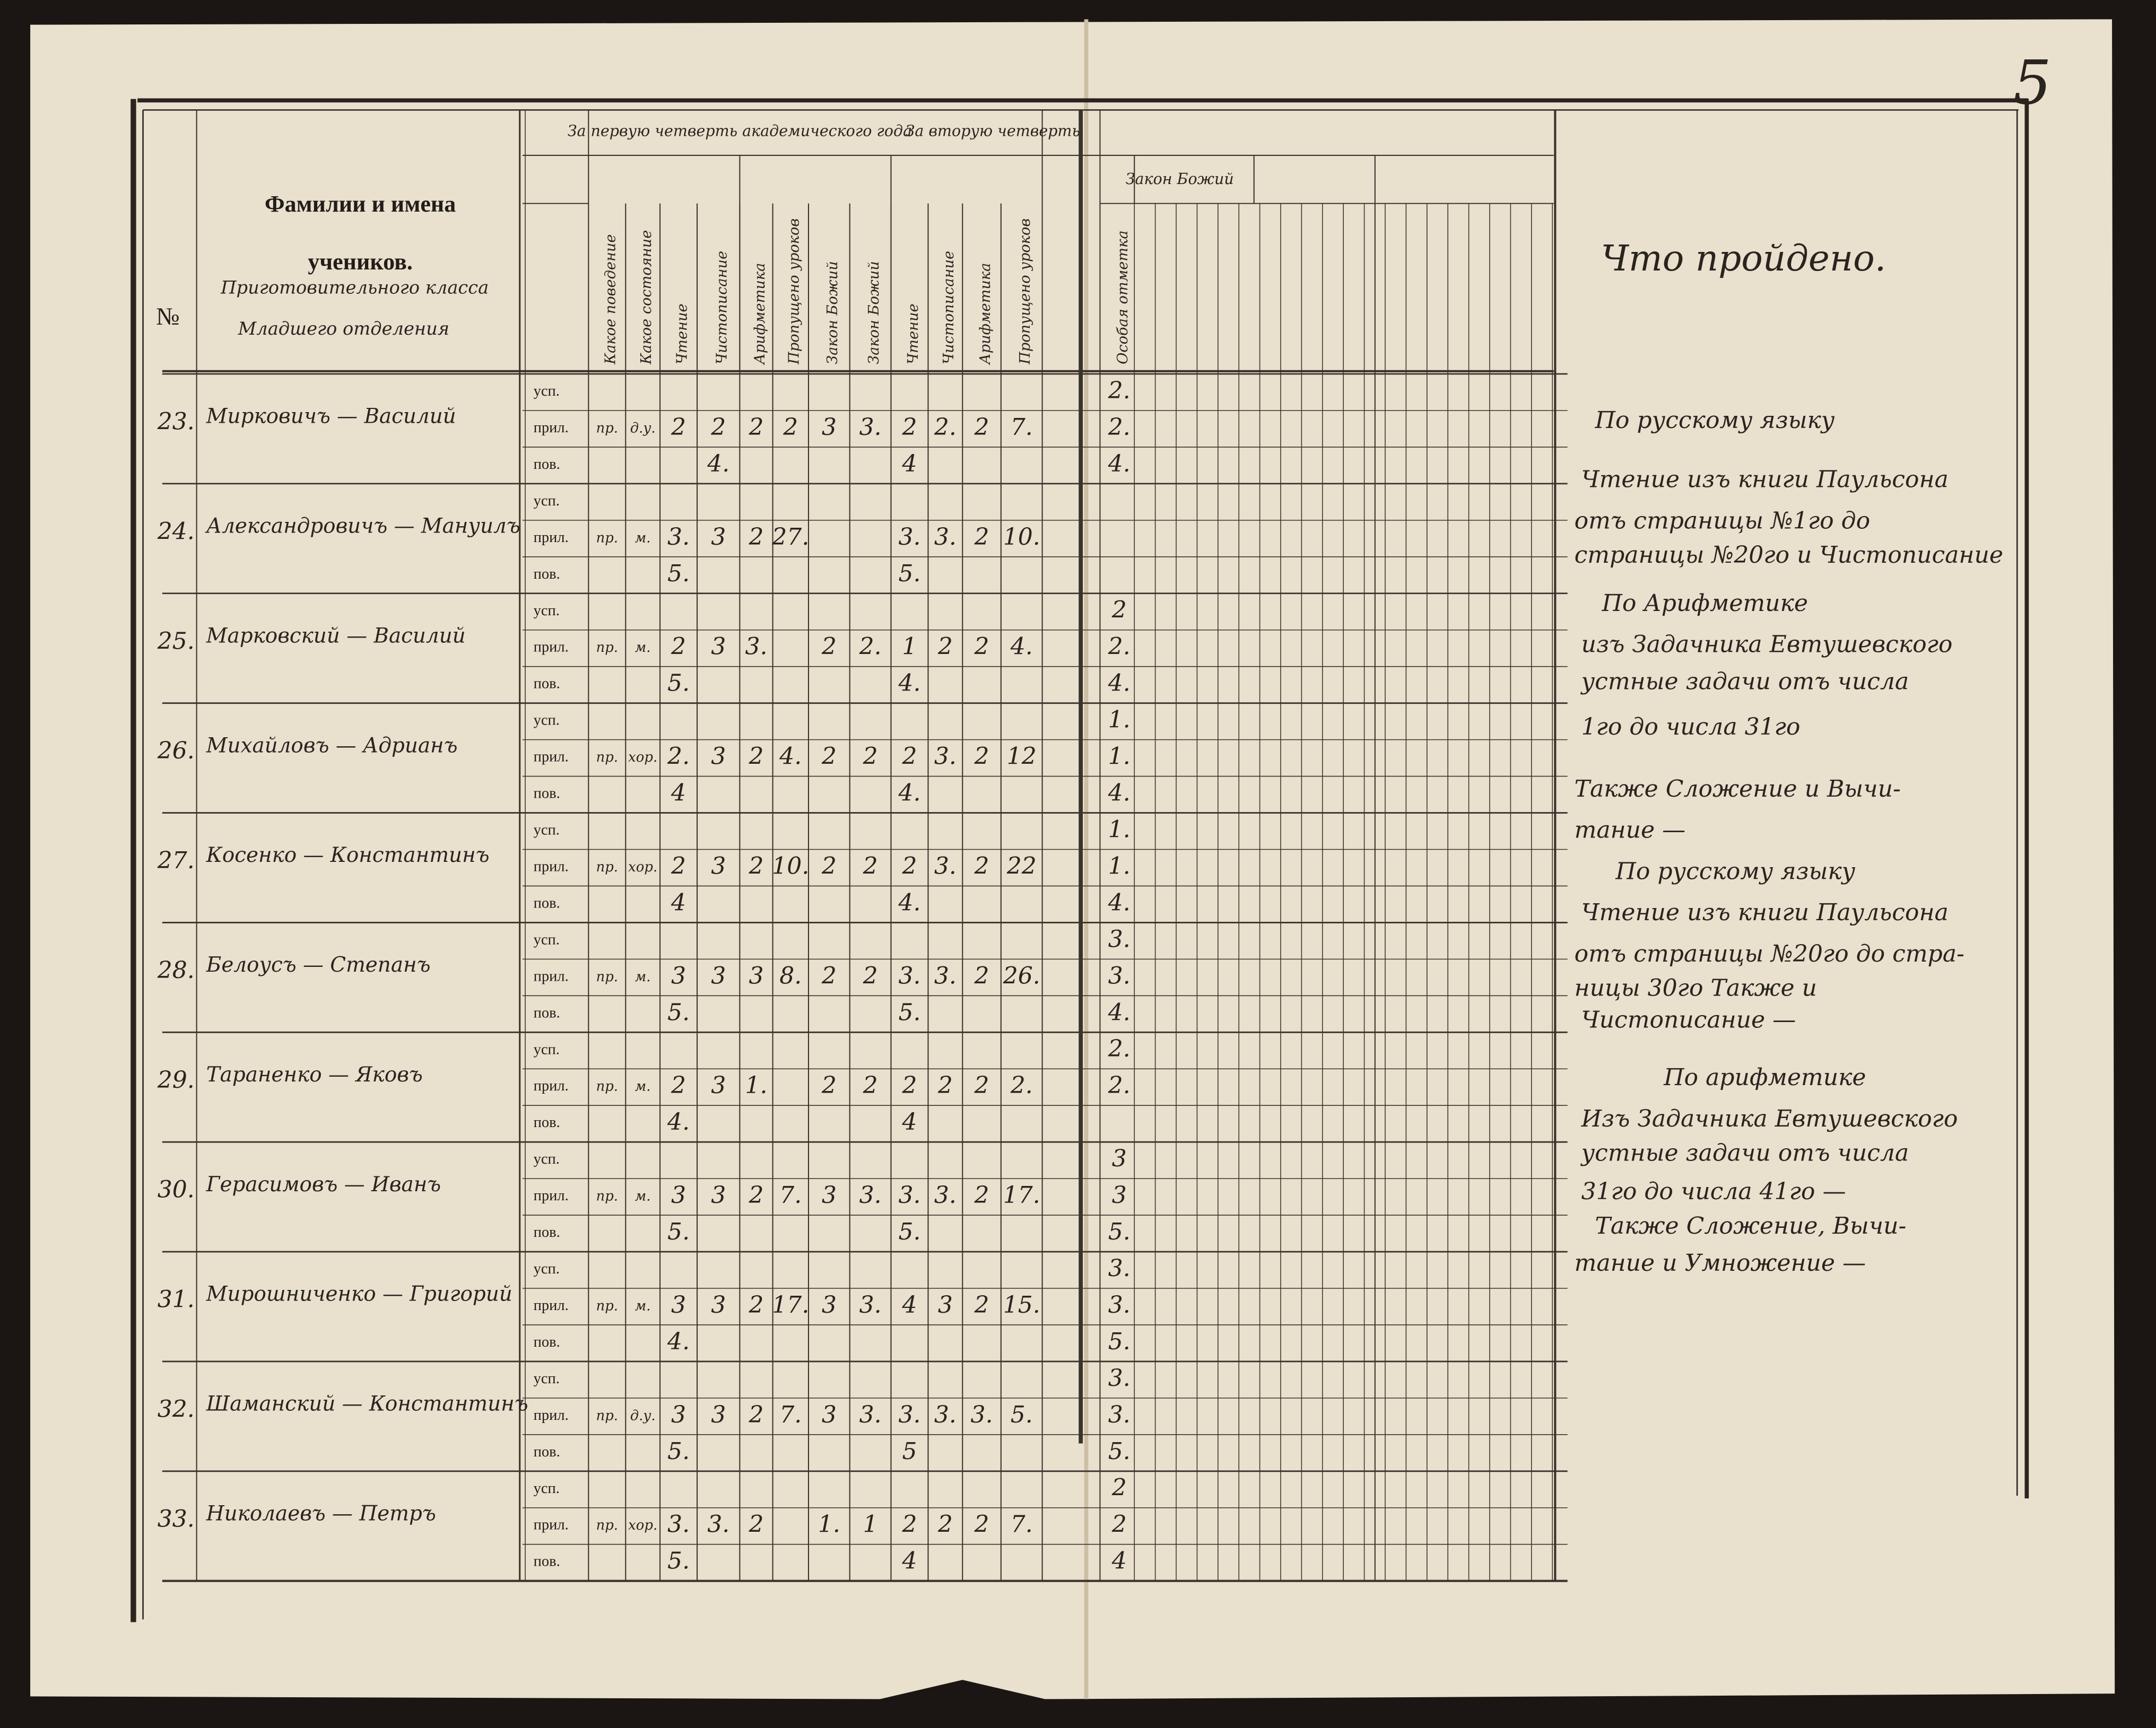 This screenshot has height=1728, width=2156. What do you see at coordinates (348, 855) in the screenshot?
I see `student-name: Косенко — Константинъ` at bounding box center [348, 855].